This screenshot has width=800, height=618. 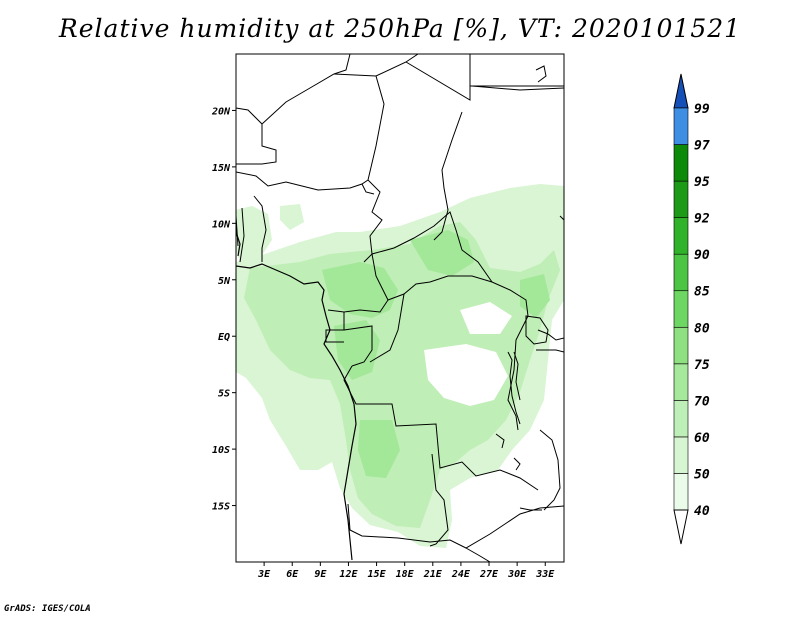 I want to click on lon-tick-label: 18E, so click(x=405, y=574).